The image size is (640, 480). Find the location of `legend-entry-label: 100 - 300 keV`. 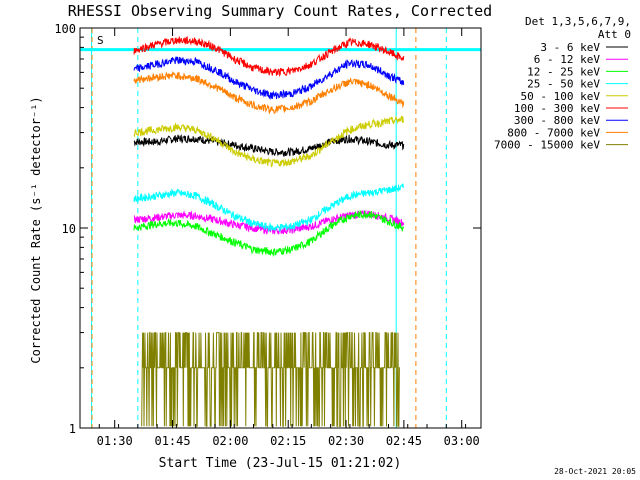

legend-entry-label: 100 - 300 keV is located at coordinates (557, 108).